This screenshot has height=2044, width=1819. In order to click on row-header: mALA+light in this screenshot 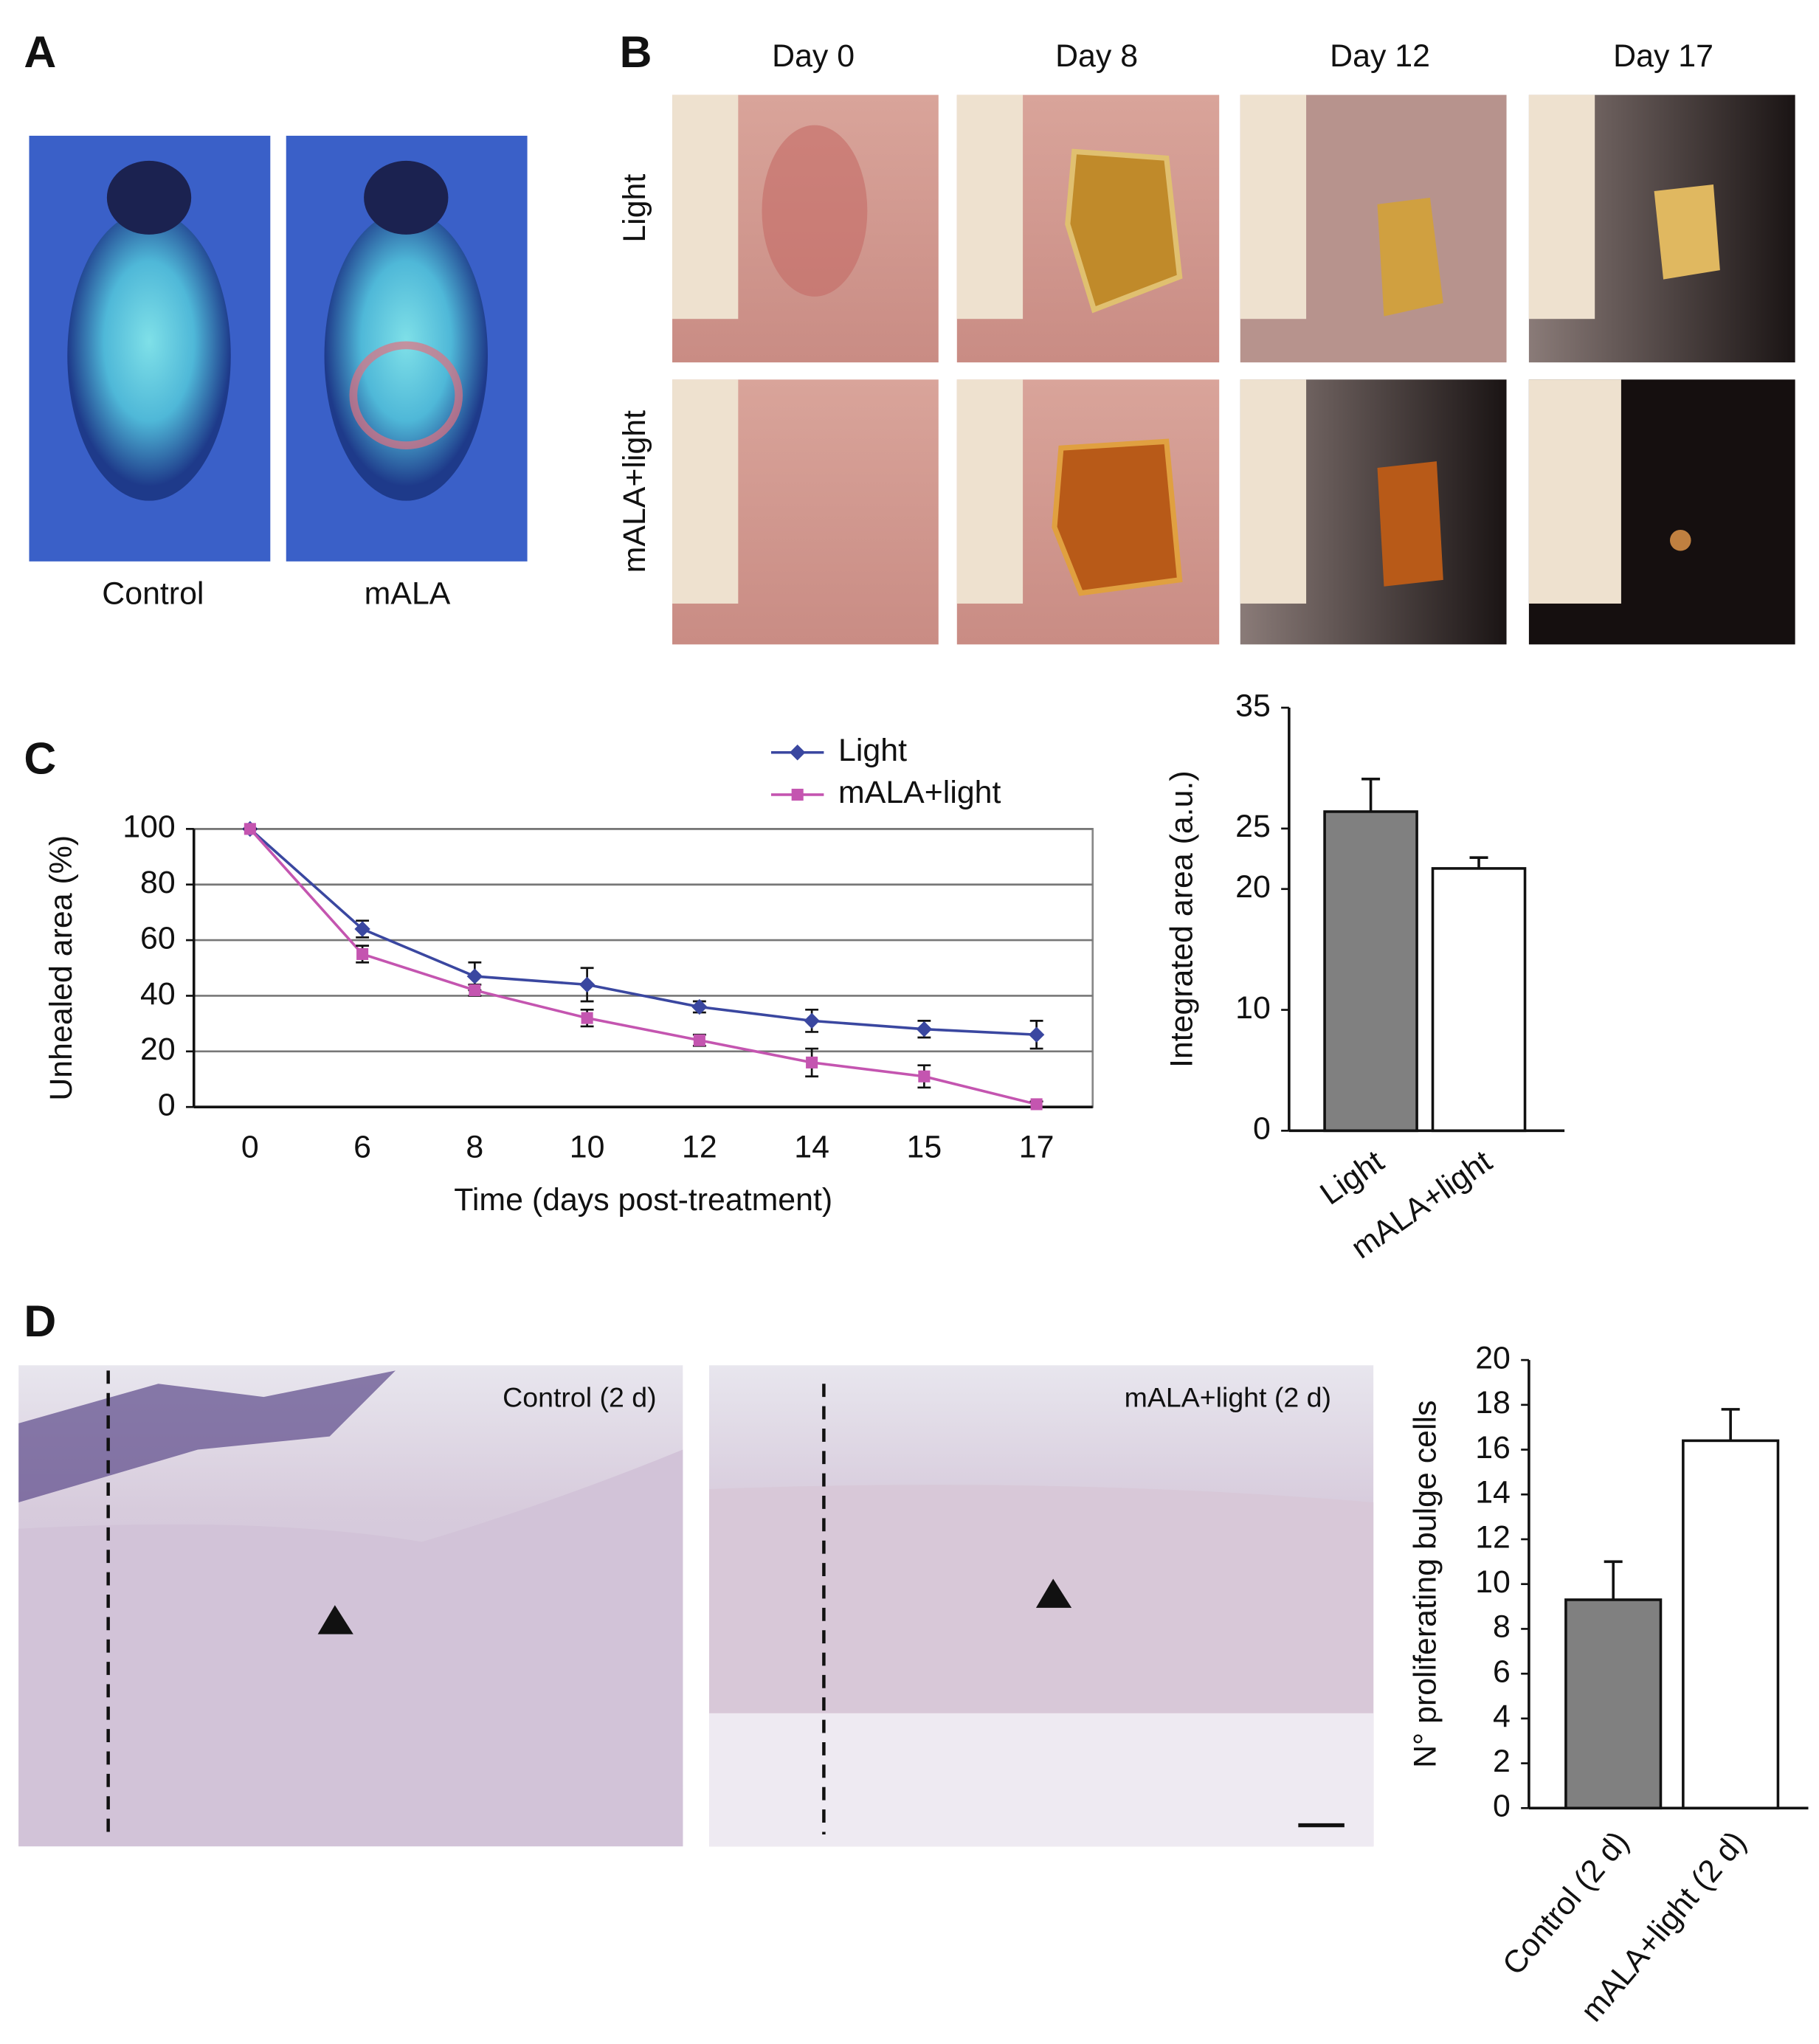, I will do `click(635, 491)`.